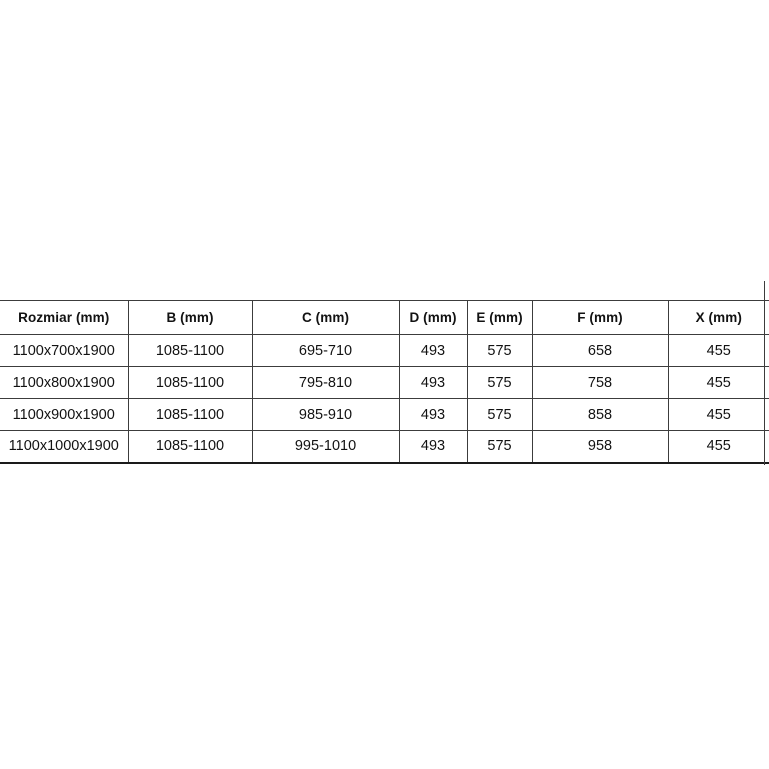 The width and height of the screenshot is (769, 769). What do you see at coordinates (599, 382) in the screenshot?
I see `table-cell-f: 758` at bounding box center [599, 382].